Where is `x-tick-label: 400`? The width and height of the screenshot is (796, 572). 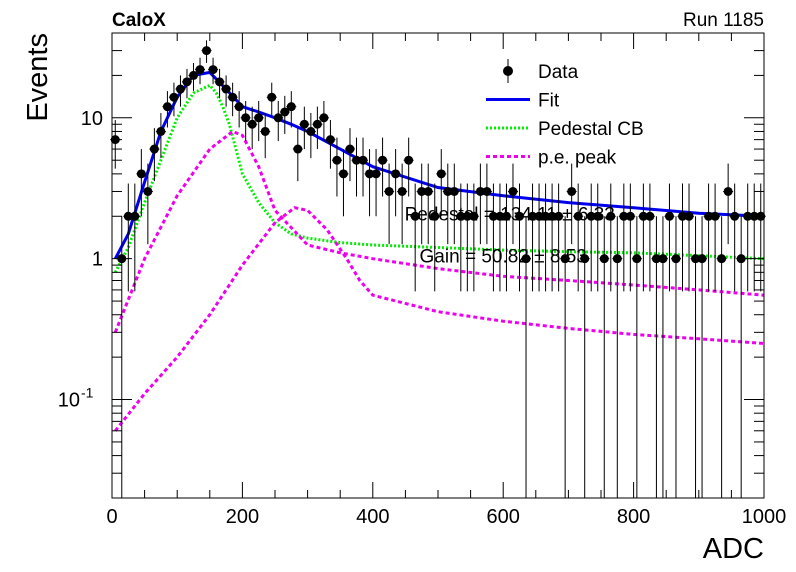 x-tick-label: 400 is located at coordinates (372, 517).